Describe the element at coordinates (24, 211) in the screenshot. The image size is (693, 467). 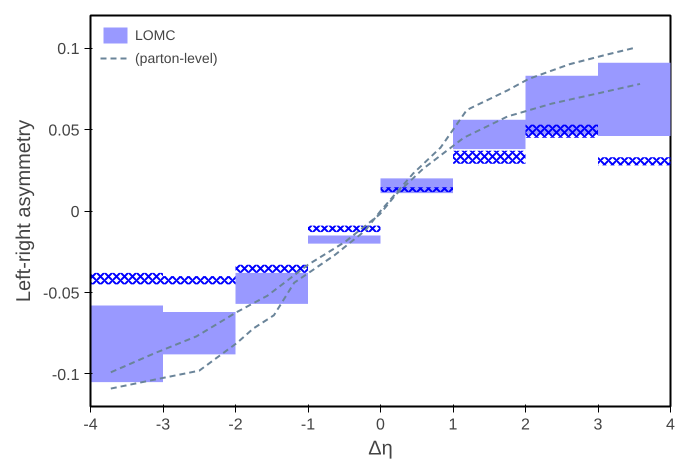
I see `y-axis-title: Left-right asymmetry` at that location.